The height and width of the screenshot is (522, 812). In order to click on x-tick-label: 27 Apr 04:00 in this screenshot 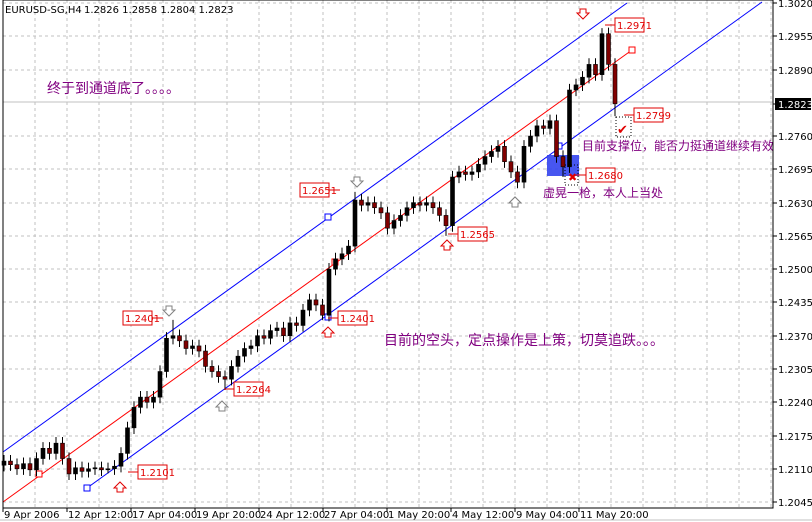, I will do `click(356, 515)`.